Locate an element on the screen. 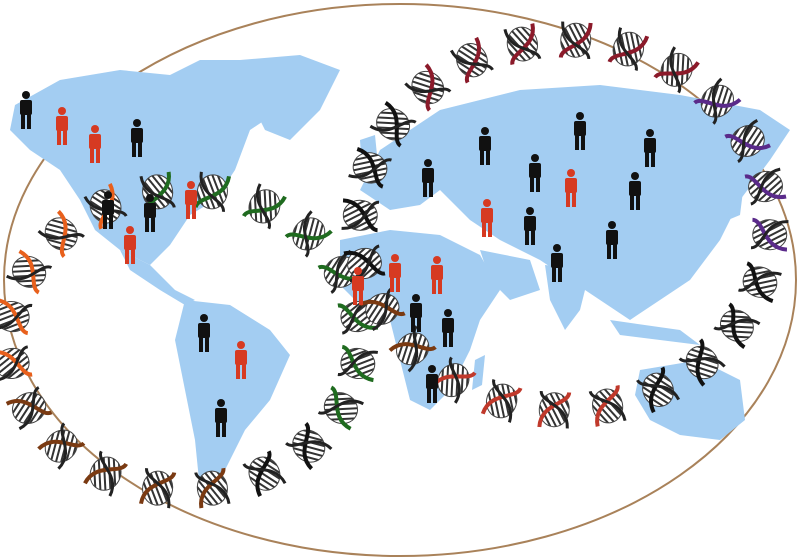  land-central-america is located at coordinates (157, 277).